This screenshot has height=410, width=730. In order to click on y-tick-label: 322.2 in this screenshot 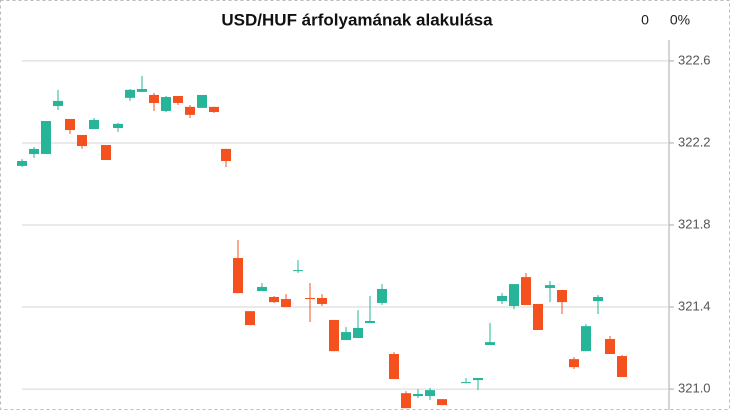, I will do `click(694, 141)`.